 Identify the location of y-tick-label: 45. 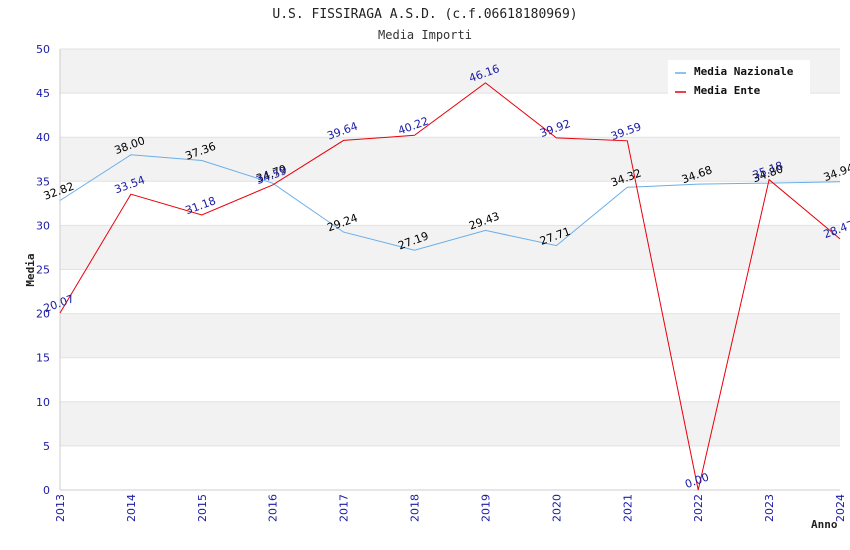
(43, 93).